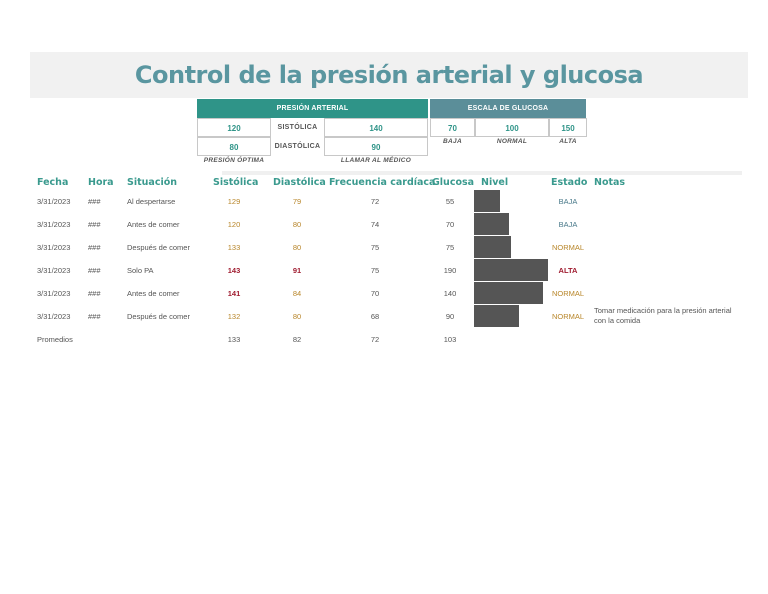 The width and height of the screenshot is (768, 594). Describe the element at coordinates (375, 339) in the screenshot. I see `avg-frecuencia: 72` at that location.